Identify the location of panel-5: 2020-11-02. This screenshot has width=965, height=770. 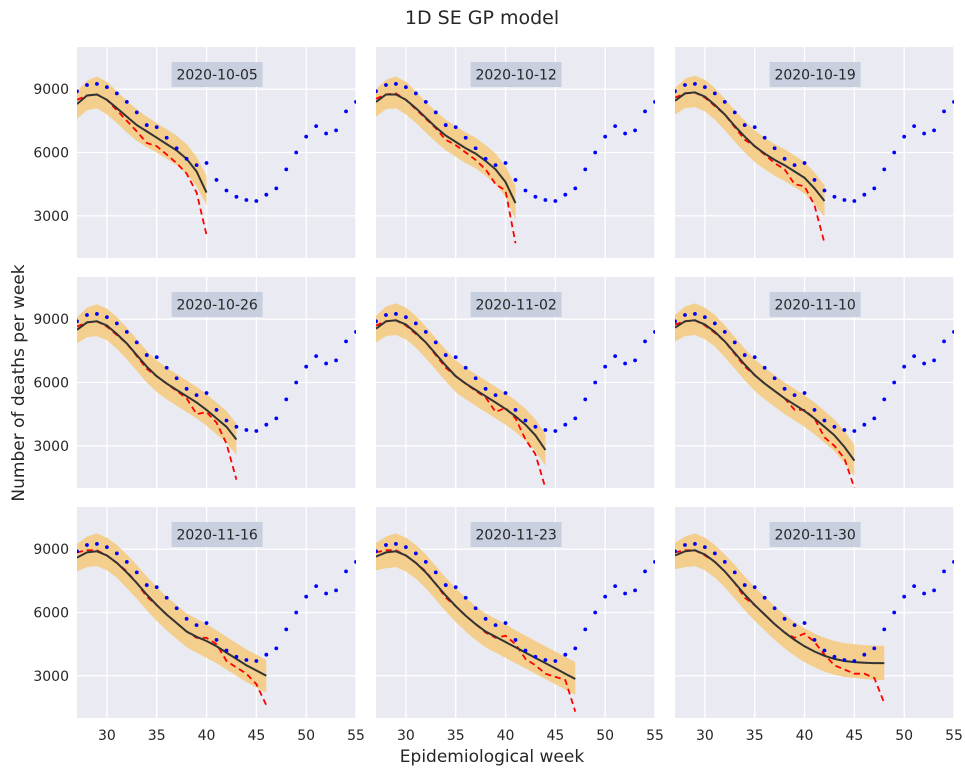
(516, 382).